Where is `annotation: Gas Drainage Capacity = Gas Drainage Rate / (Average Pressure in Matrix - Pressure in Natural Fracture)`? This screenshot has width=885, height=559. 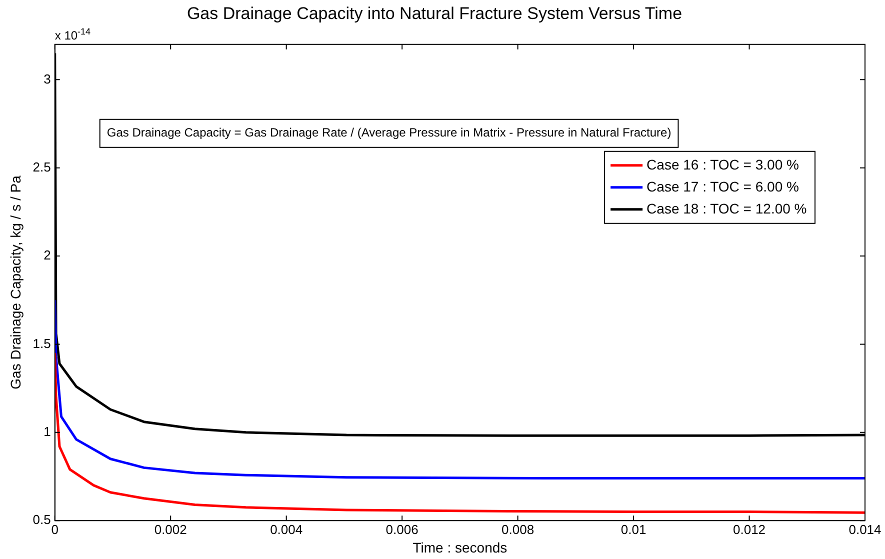 annotation: Gas Drainage Capacity = Gas Drainage Rate / (Average Pressure in Matrix - Pressure in Natural Fracture) is located at coordinates (389, 133).